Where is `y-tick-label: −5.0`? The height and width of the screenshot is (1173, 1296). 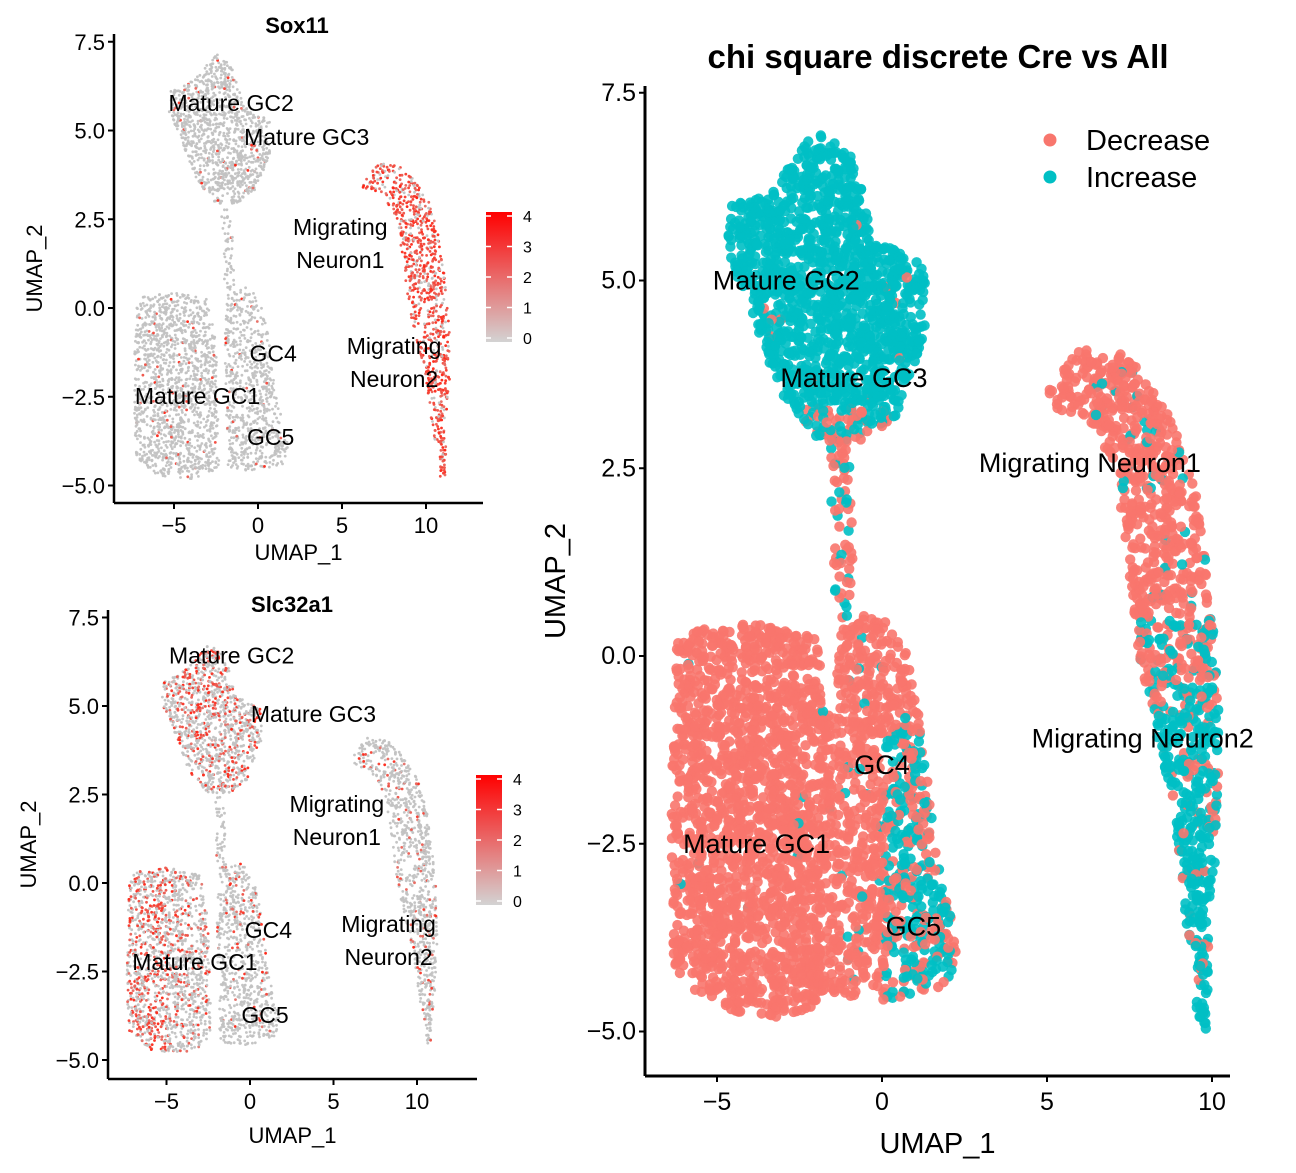 y-tick-label: −5.0 is located at coordinates (83, 486).